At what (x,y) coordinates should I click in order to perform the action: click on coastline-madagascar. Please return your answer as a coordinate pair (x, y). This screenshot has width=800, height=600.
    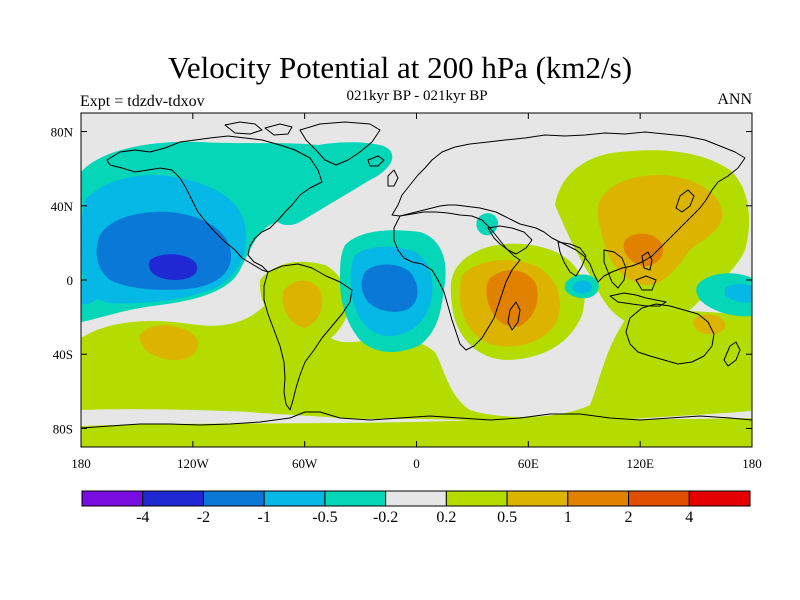
    Looking at the image, I should click on (514, 316).